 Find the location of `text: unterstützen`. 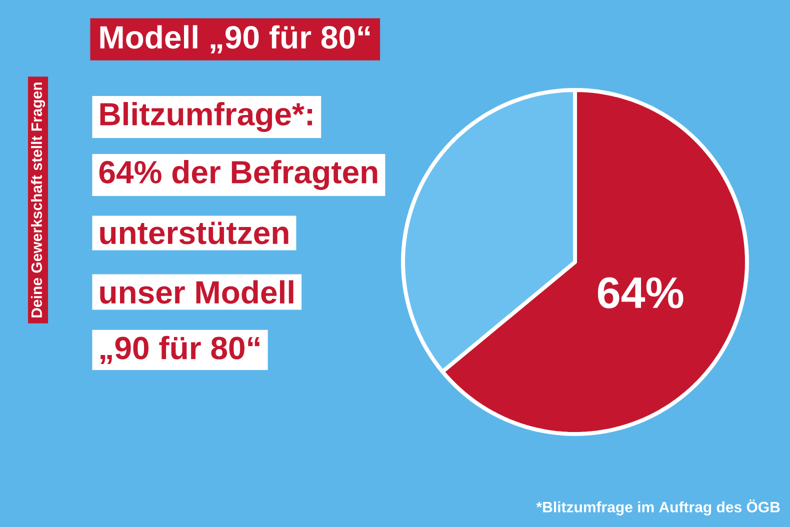

text: unterstützen is located at coordinates (194, 233).